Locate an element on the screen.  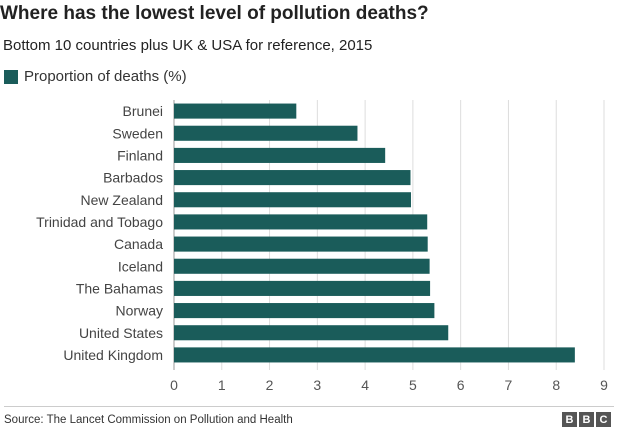
category-label: Canada is located at coordinates (138, 244).